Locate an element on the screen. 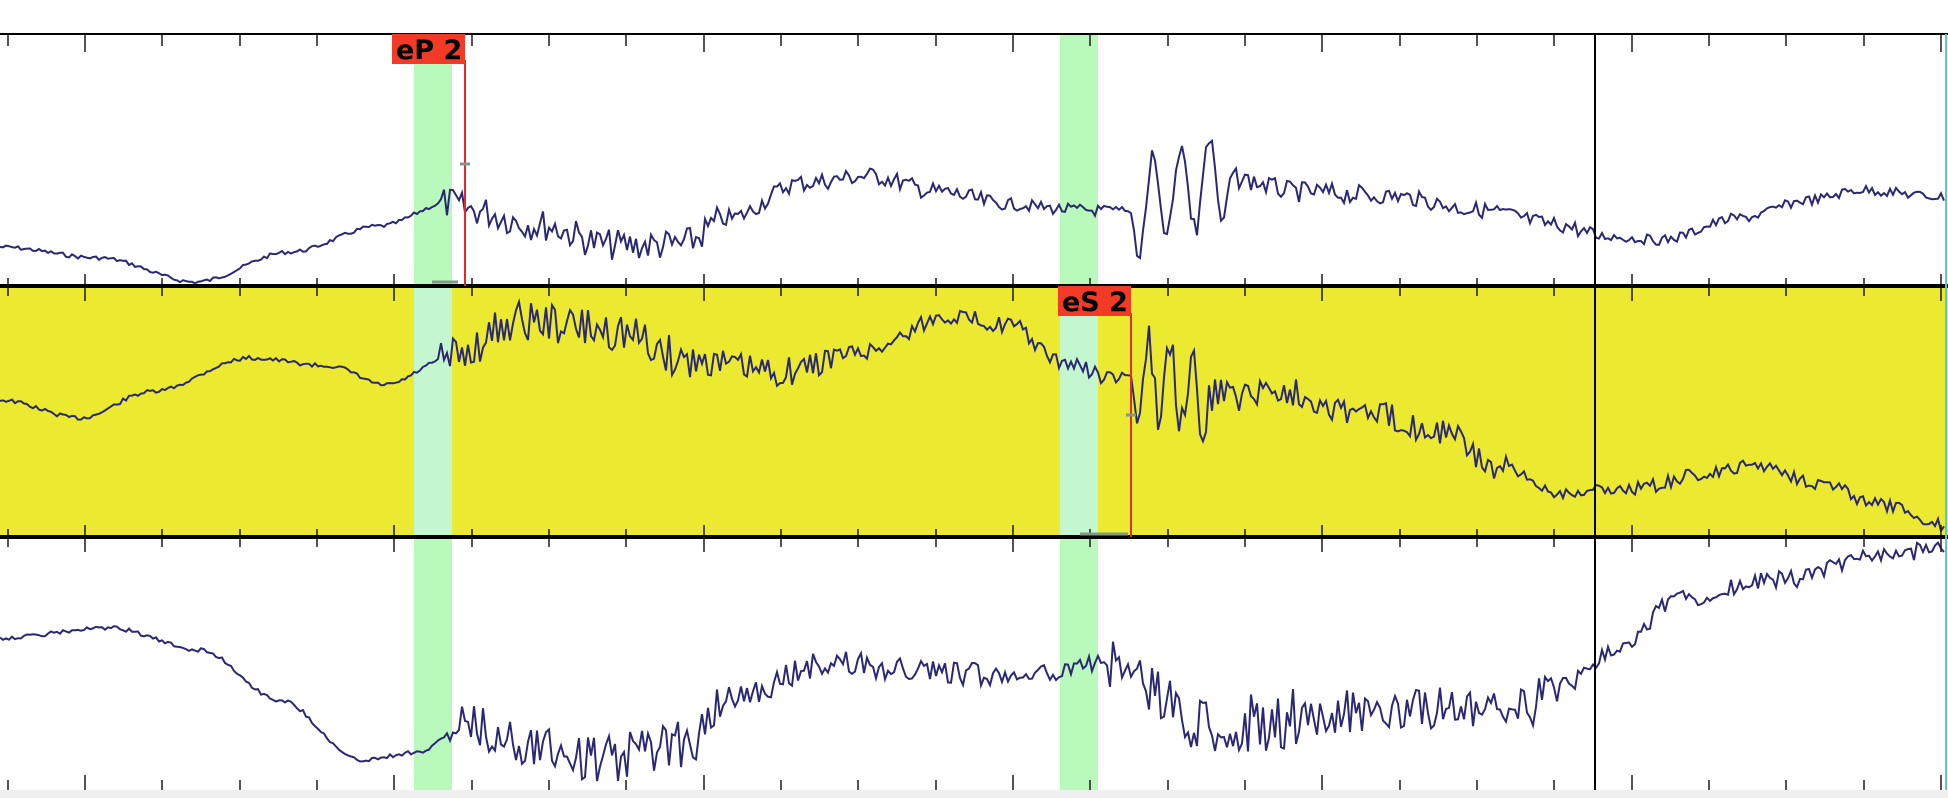 The height and width of the screenshot is (798, 1948). pick-label-s: eS 2 is located at coordinates (1095, 302).